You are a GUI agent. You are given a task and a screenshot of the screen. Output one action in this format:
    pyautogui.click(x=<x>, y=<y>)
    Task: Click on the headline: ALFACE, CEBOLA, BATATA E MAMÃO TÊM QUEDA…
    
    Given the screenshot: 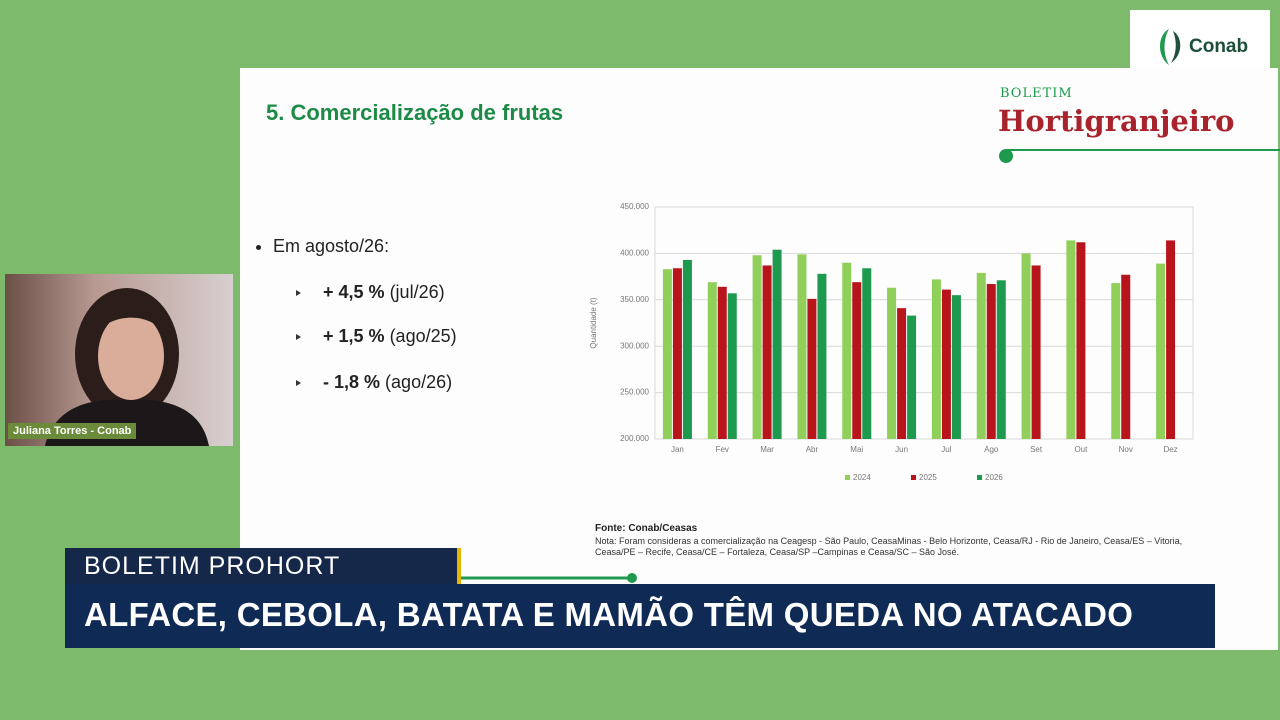 What is the action you would take?
    pyautogui.click(x=609, y=614)
    